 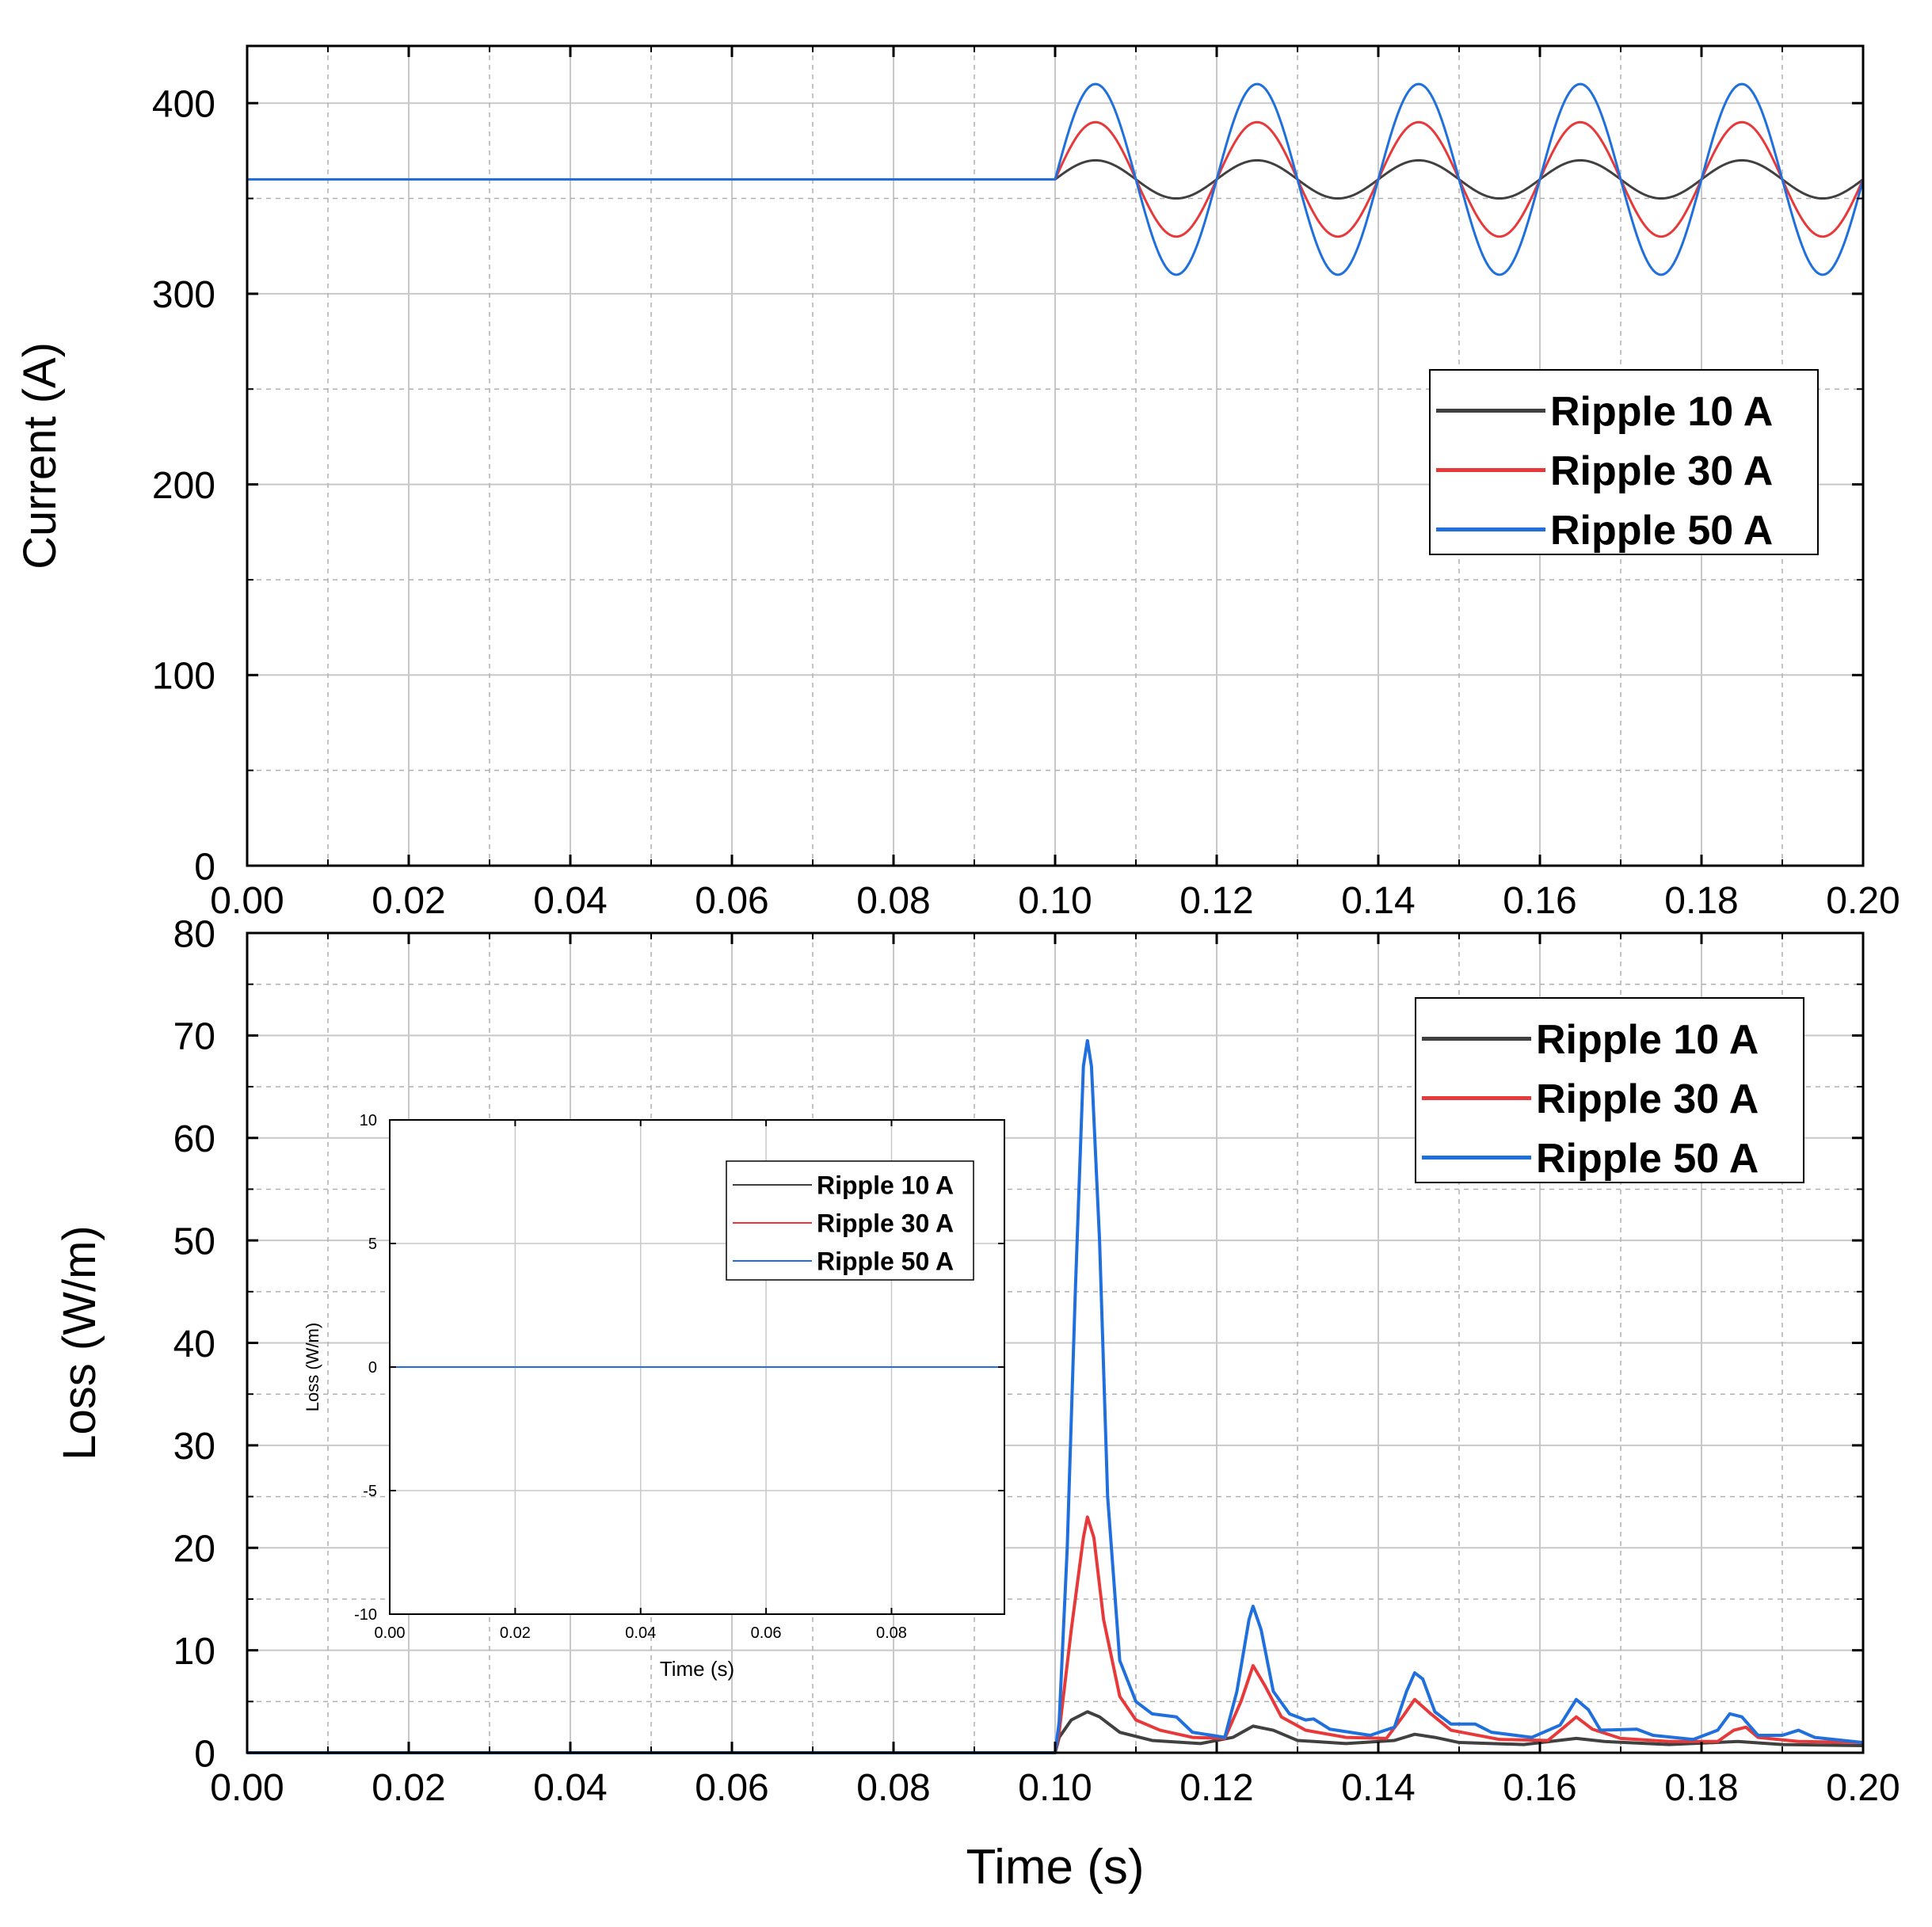 What do you see at coordinates (40, 455) in the screenshot?
I see `y-axis-label: Current (A)` at bounding box center [40, 455].